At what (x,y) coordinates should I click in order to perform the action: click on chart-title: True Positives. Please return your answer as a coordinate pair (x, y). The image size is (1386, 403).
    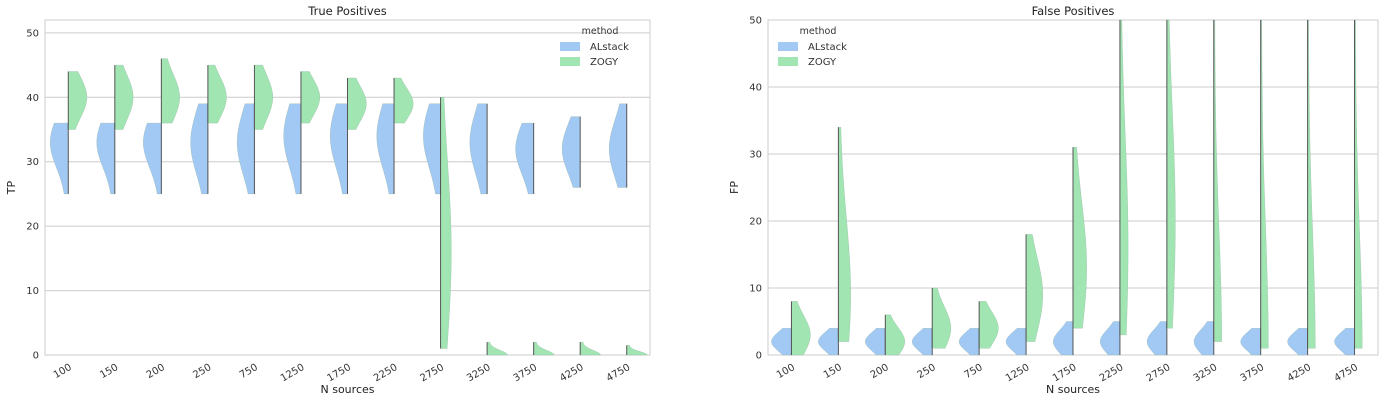
    Looking at the image, I should click on (346, 11).